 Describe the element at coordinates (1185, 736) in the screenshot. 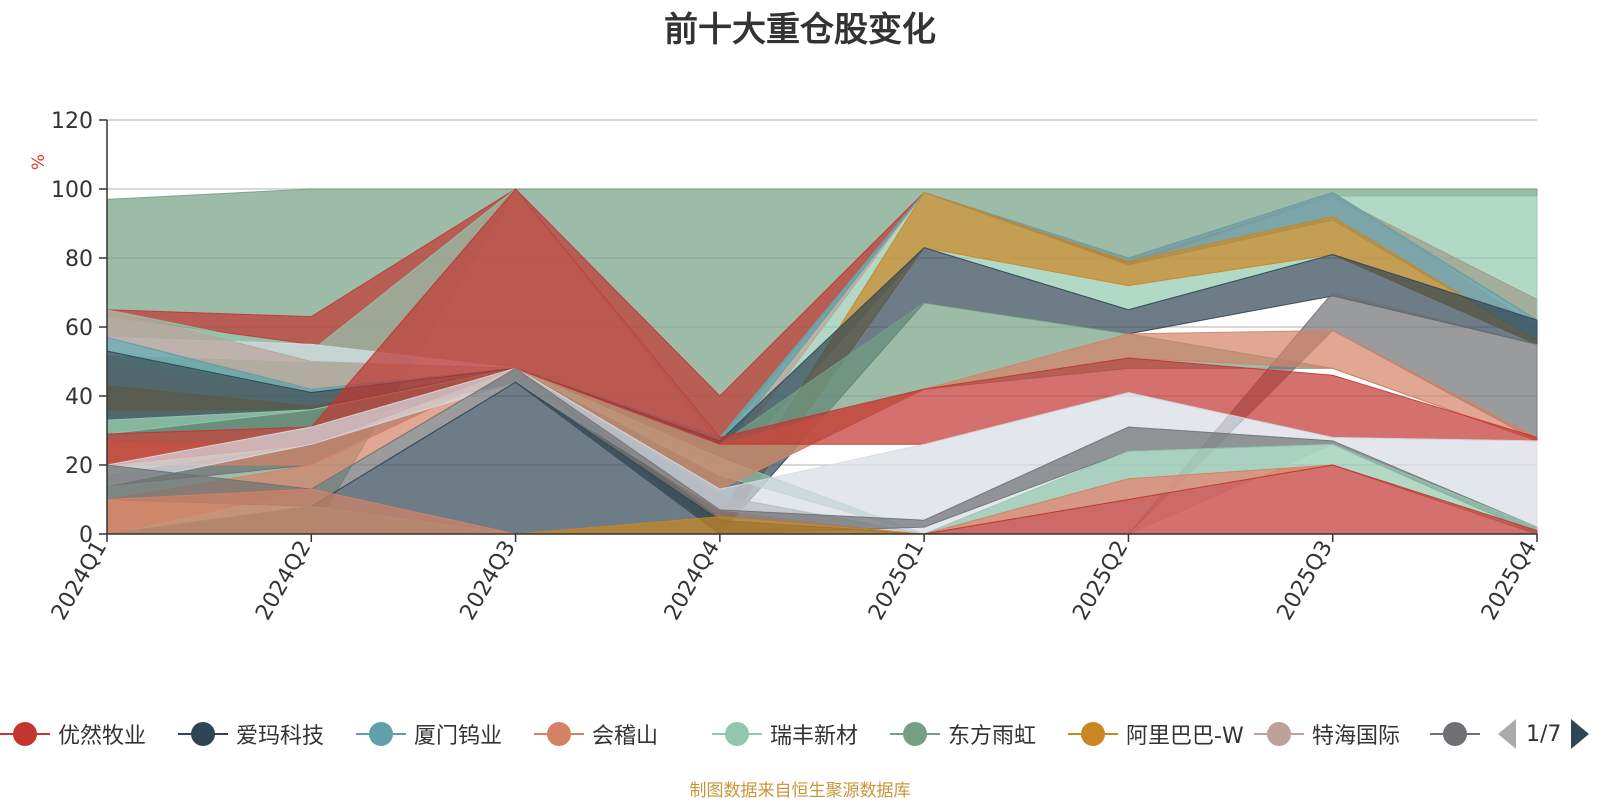

I see `legend-label: 阿里巴巴-W` at that location.